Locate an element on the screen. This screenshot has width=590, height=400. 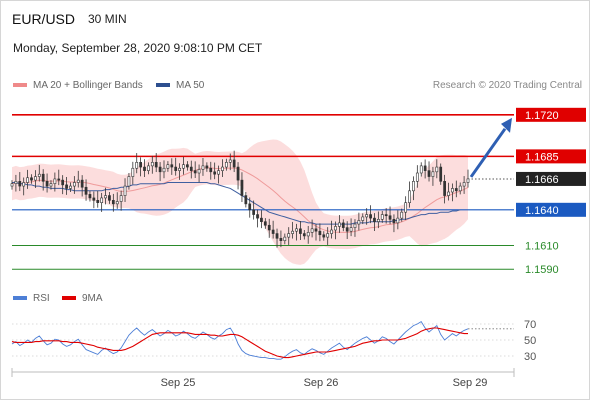
legend-ma20: MA 20 + Bollinger Bands is located at coordinates (78, 85).